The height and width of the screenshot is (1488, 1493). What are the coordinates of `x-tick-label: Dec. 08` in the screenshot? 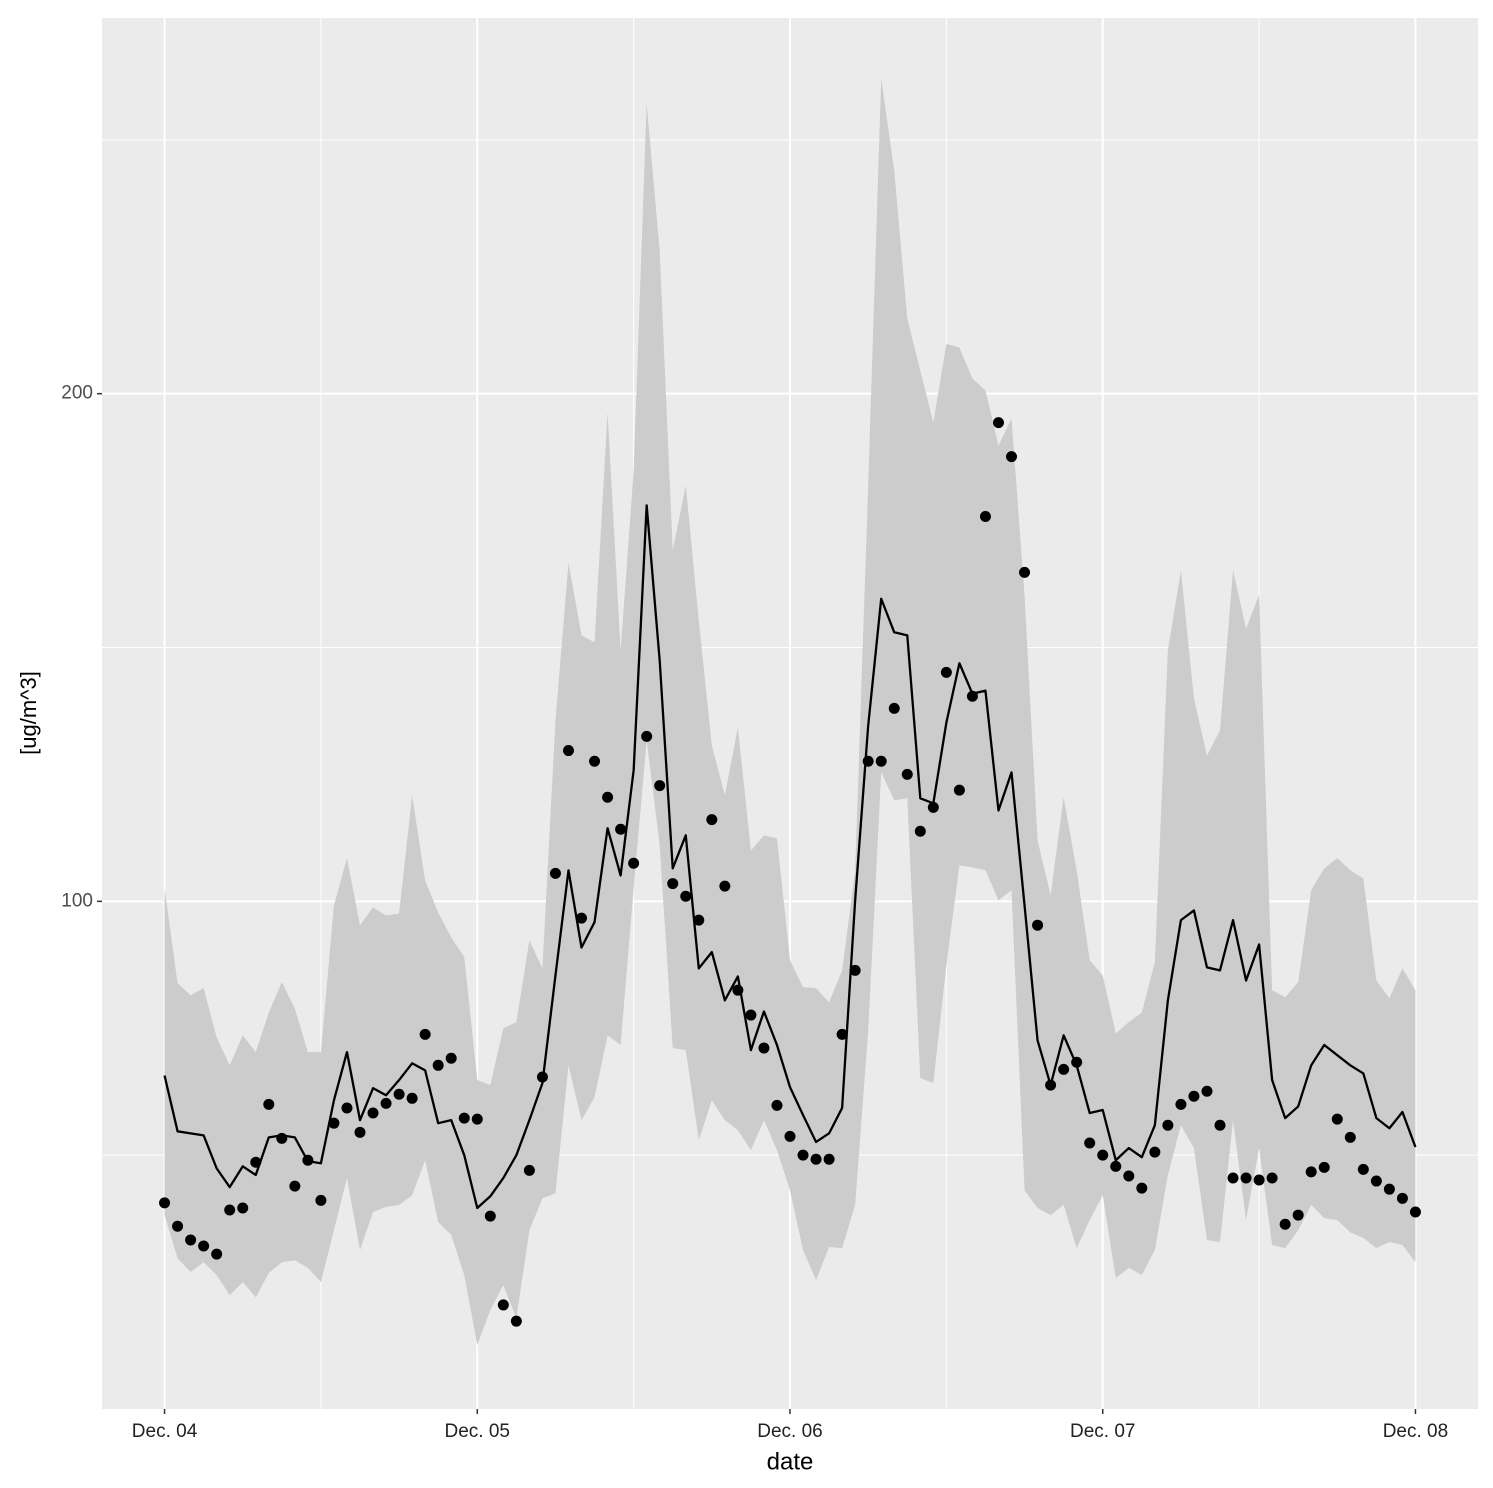 It's located at (1415, 1431).